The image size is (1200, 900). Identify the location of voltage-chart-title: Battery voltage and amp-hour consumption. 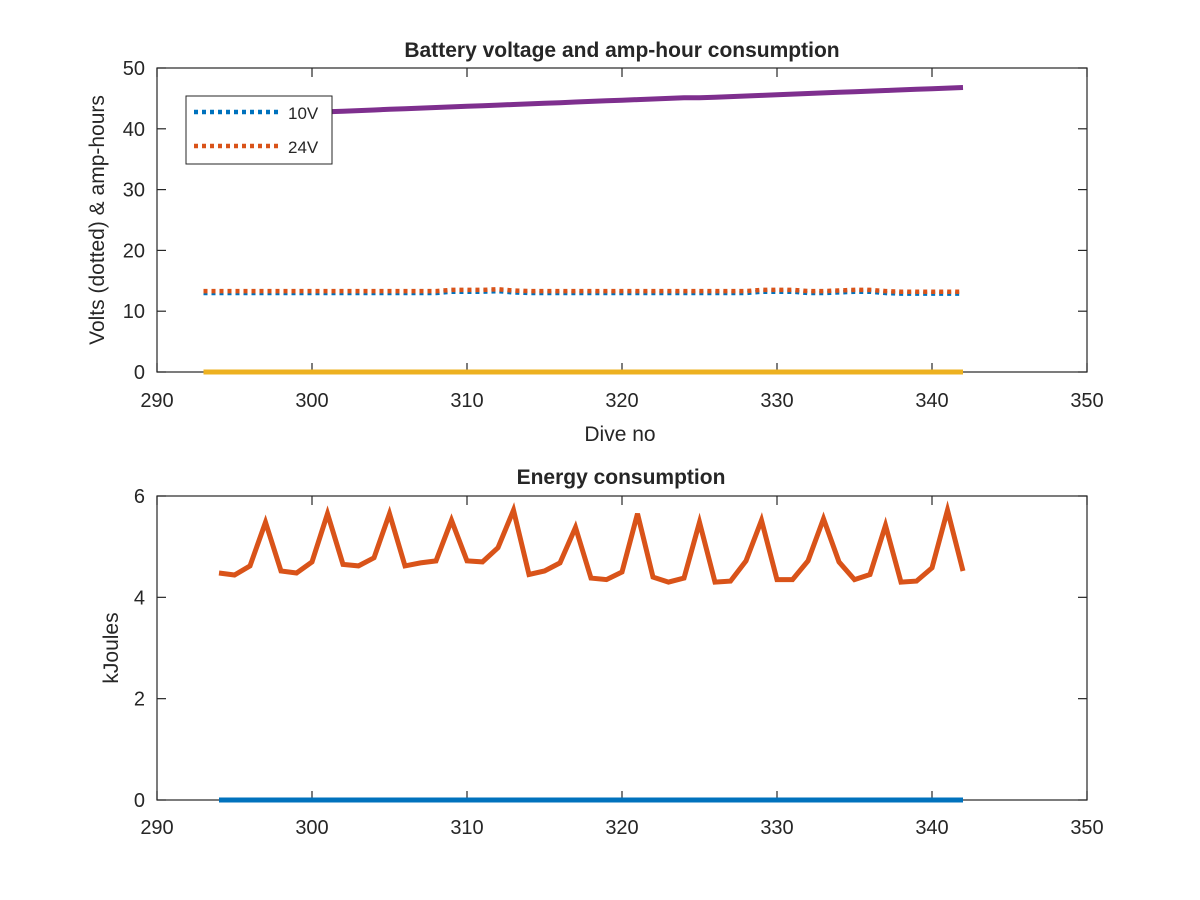
(621, 50).